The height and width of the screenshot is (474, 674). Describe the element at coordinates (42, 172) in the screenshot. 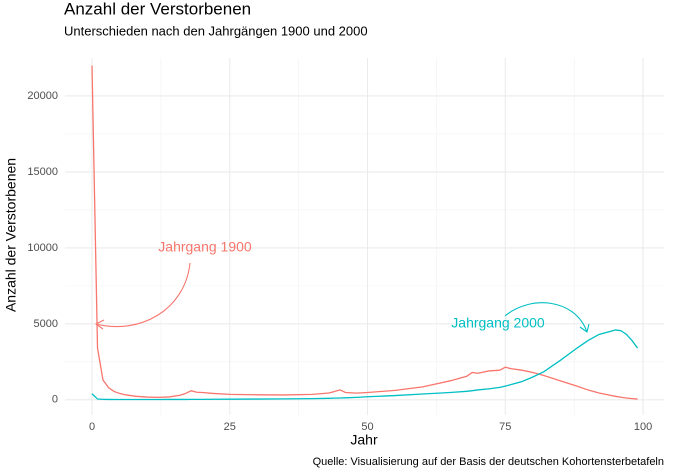

I see `y-tick-label: 15000` at that location.